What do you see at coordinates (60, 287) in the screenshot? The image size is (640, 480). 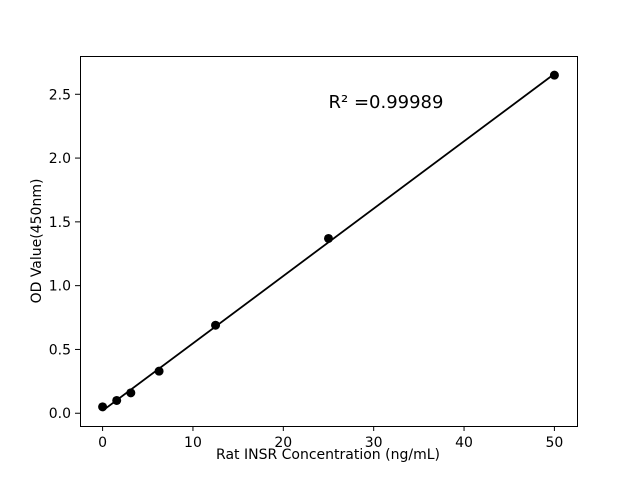 I see `y-tick-label: 1.0` at bounding box center [60, 287].